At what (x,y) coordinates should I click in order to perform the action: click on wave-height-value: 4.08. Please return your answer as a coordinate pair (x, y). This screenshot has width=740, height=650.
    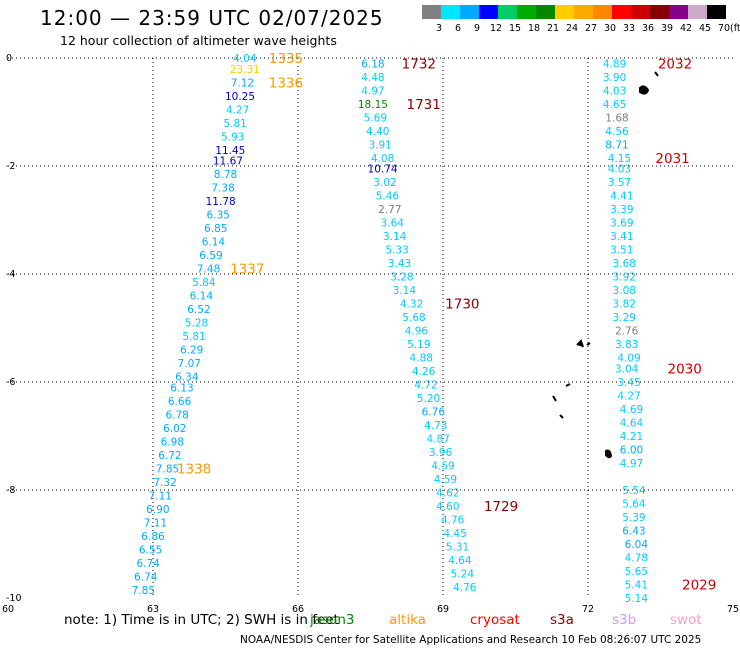
    Looking at the image, I should click on (382, 159).